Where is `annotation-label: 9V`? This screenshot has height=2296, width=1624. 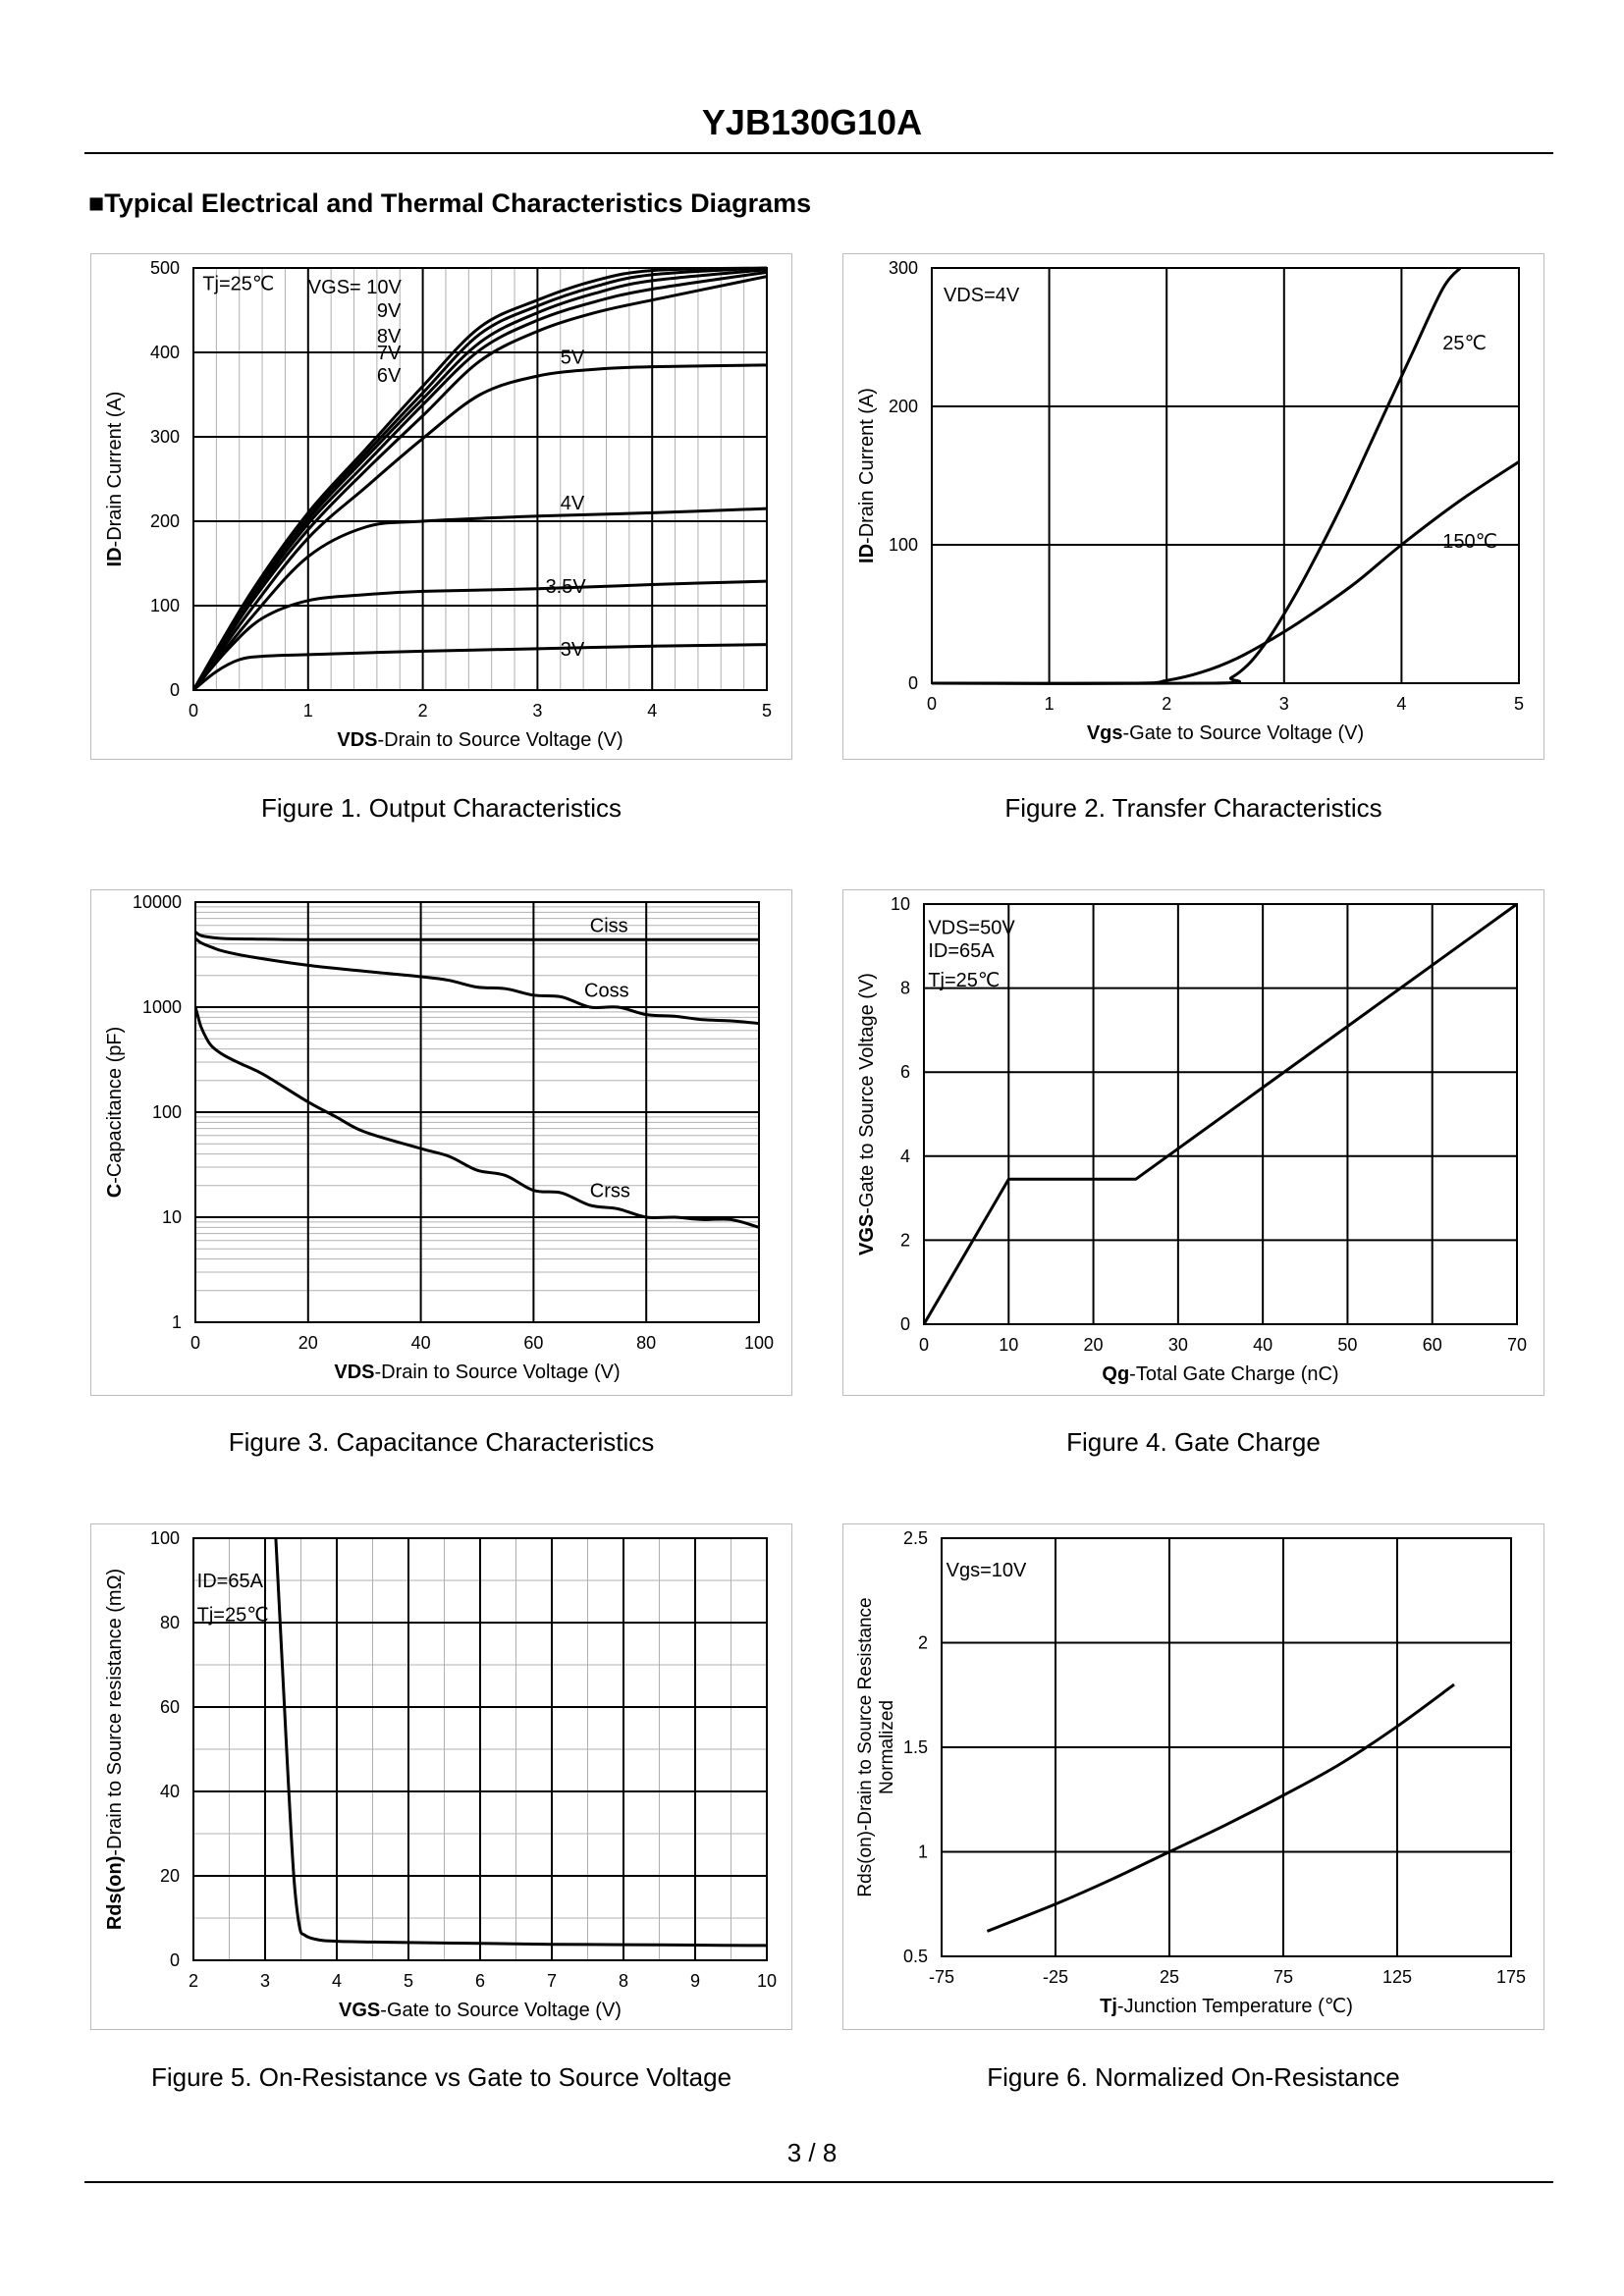 annotation-label: 9V is located at coordinates (389, 311).